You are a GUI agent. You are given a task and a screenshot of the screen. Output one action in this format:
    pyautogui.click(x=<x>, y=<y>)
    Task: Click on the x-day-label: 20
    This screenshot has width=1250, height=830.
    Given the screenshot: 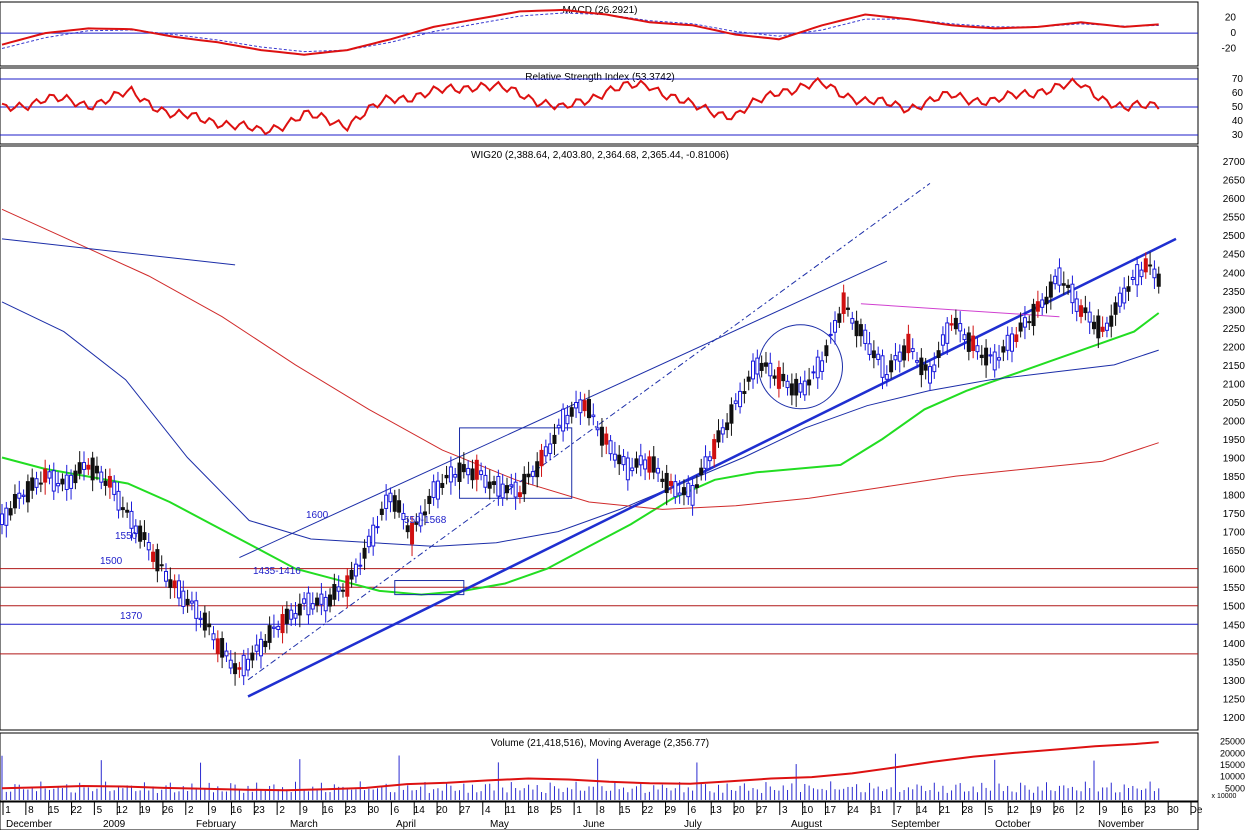 What is the action you would take?
    pyautogui.click(x=740, y=810)
    